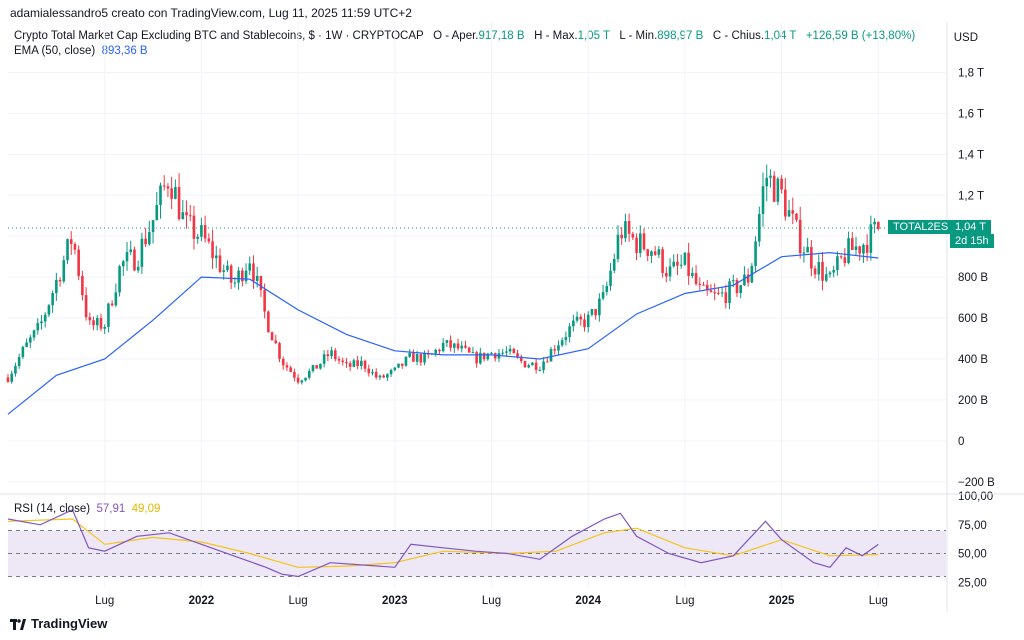  What do you see at coordinates (975, 540) in the screenshot?
I see `rsi-axis: 25,00 50,00 75,00 100,00` at bounding box center [975, 540].